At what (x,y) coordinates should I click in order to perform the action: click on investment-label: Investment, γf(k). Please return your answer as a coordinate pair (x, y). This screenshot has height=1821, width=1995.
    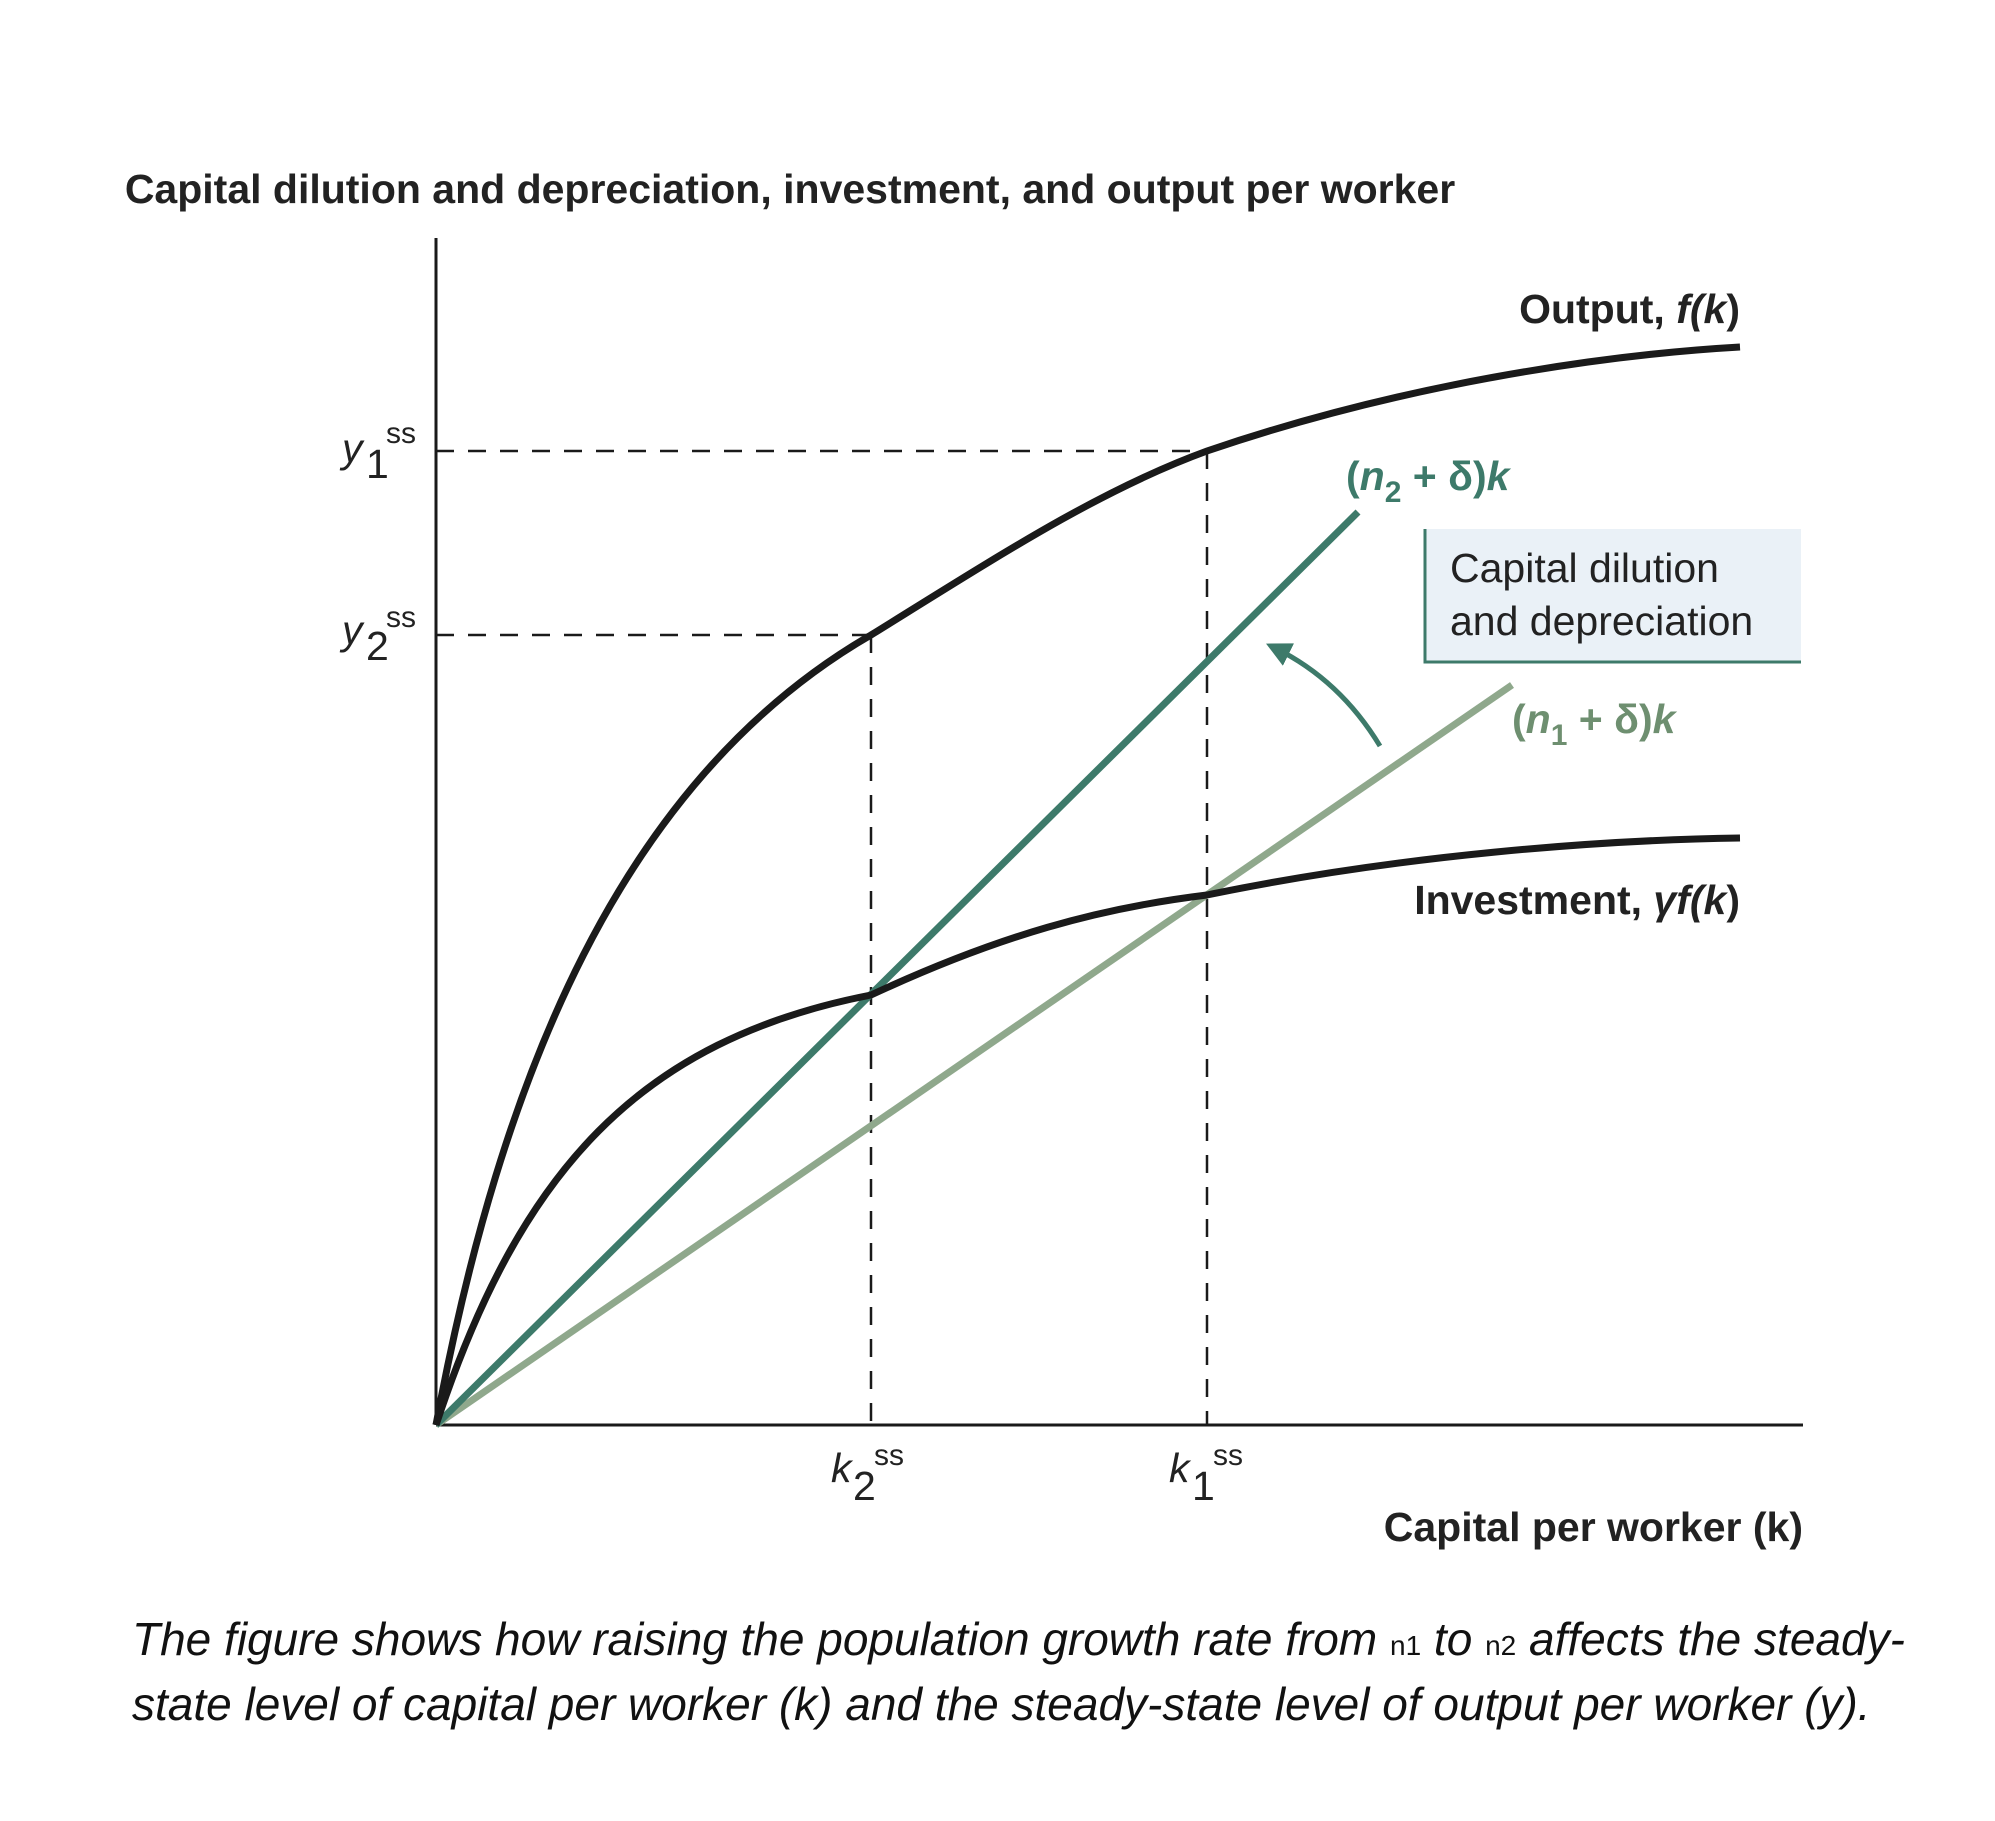
    Looking at the image, I should click on (1577, 900).